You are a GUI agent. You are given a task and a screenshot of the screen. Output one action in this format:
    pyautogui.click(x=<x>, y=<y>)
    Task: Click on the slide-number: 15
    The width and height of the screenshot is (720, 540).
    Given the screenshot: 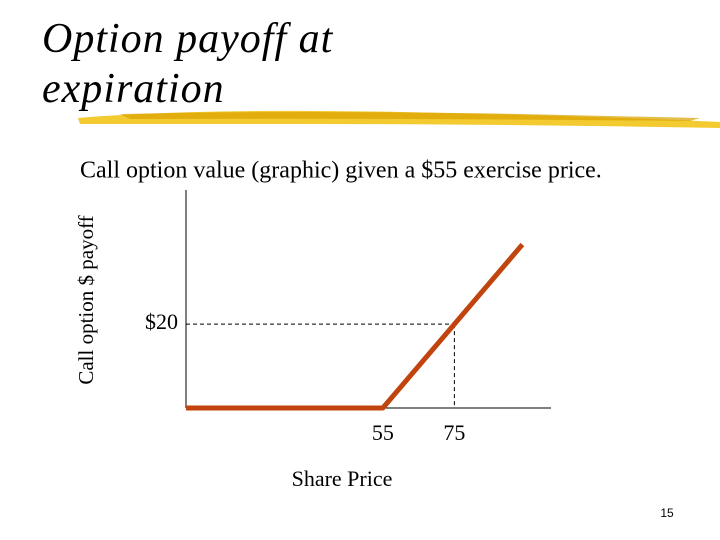 What is the action you would take?
    pyautogui.click(x=667, y=513)
    